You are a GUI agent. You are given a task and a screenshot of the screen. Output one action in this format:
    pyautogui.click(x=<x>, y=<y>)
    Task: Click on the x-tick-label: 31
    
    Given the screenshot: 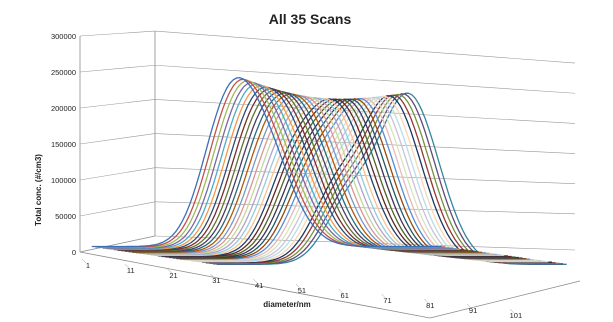 What is the action you would take?
    pyautogui.click(x=216, y=280)
    